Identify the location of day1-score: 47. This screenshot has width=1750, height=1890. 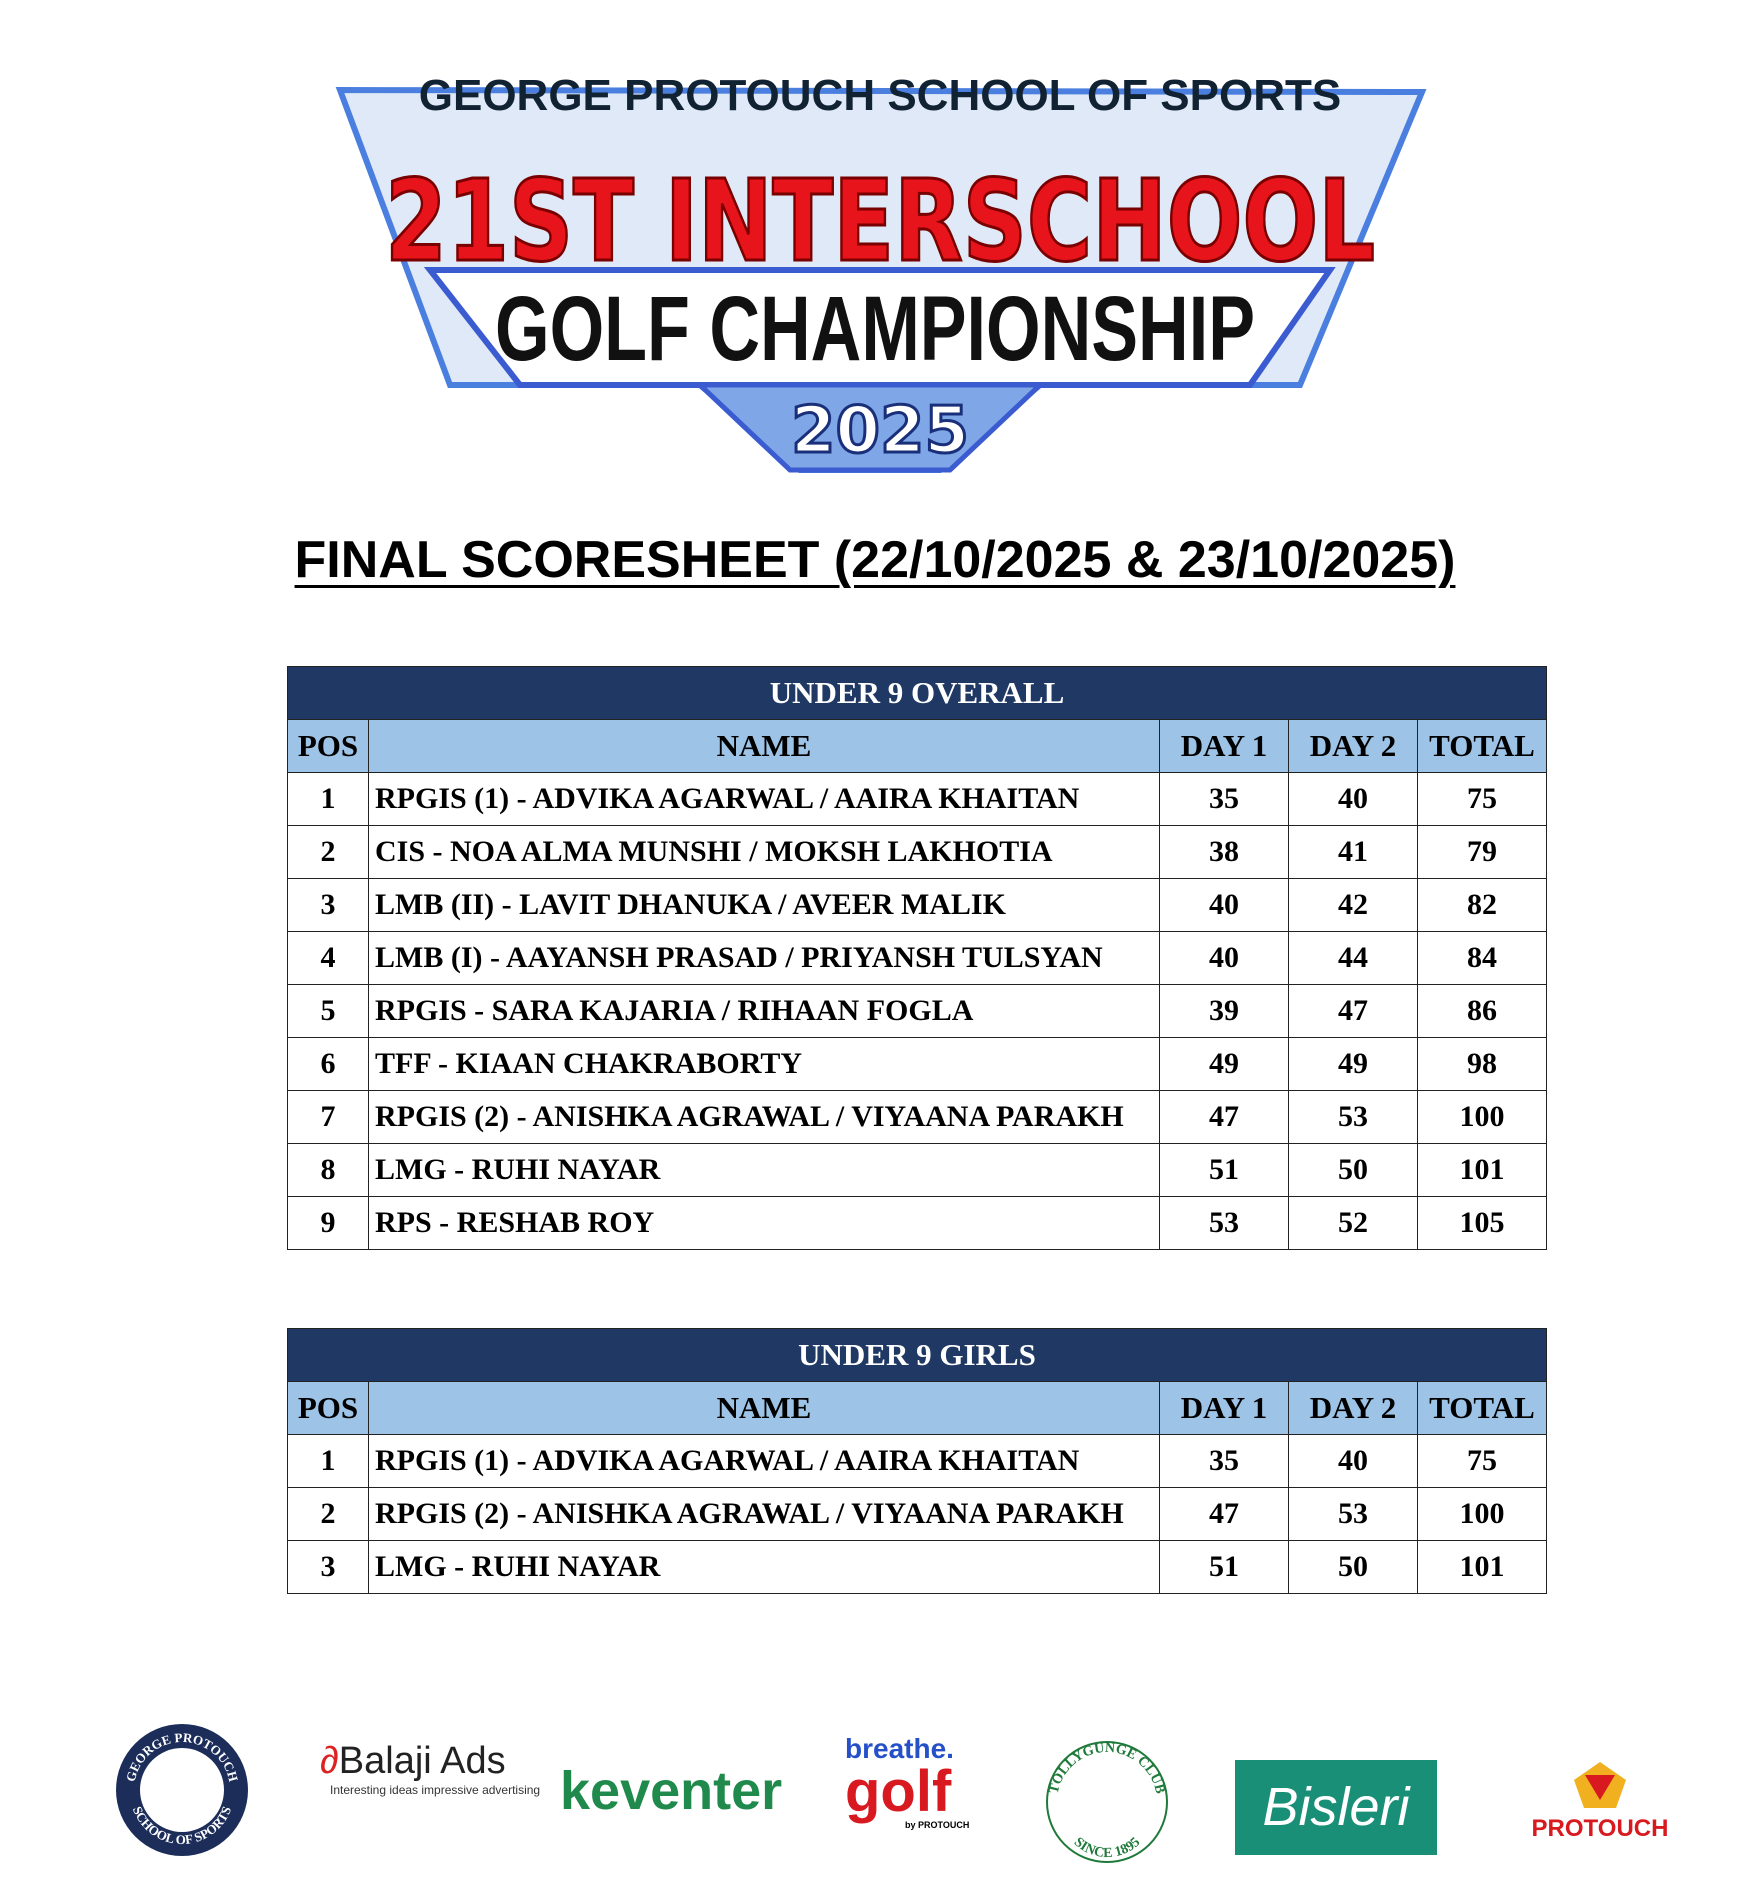
(1224, 1117).